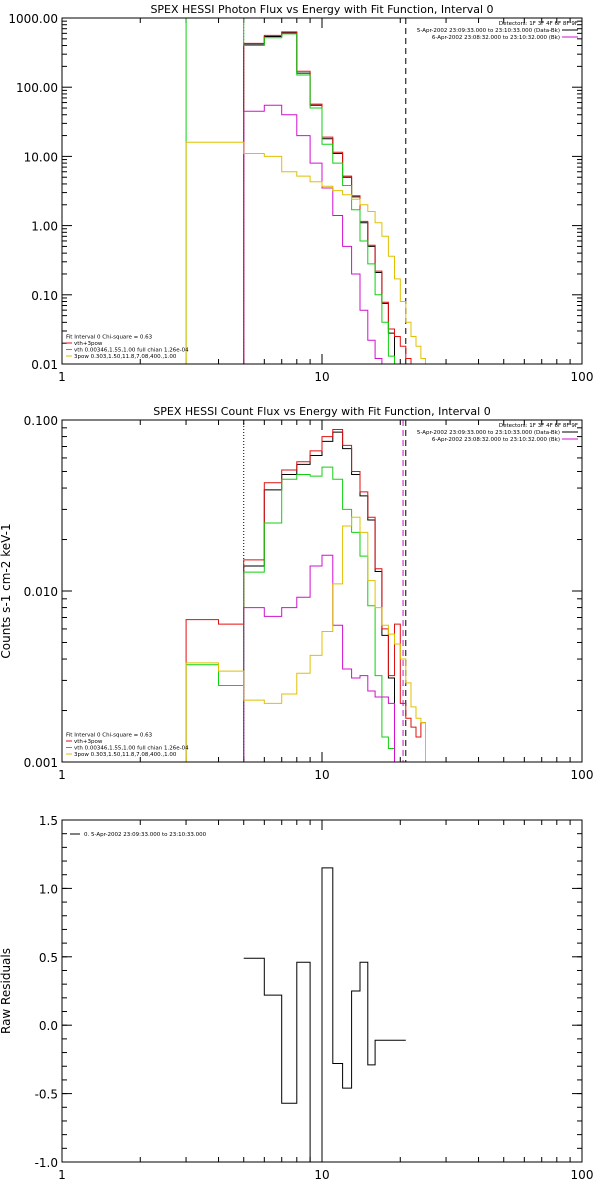 Image resolution: width=600 pixels, height=1204 pixels. Describe the element at coordinates (41, 421) in the screenshot. I see `y-tick-label: 0.100` at that location.